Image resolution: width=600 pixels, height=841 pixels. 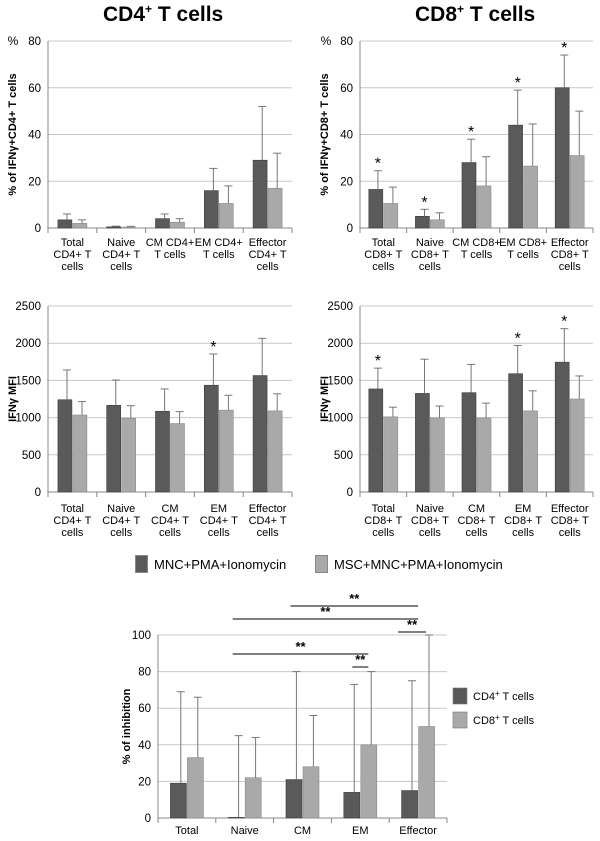 What do you see at coordinates (346, 89) in the screenshot?
I see `ytick-label-cd8-pct: 60` at bounding box center [346, 89].